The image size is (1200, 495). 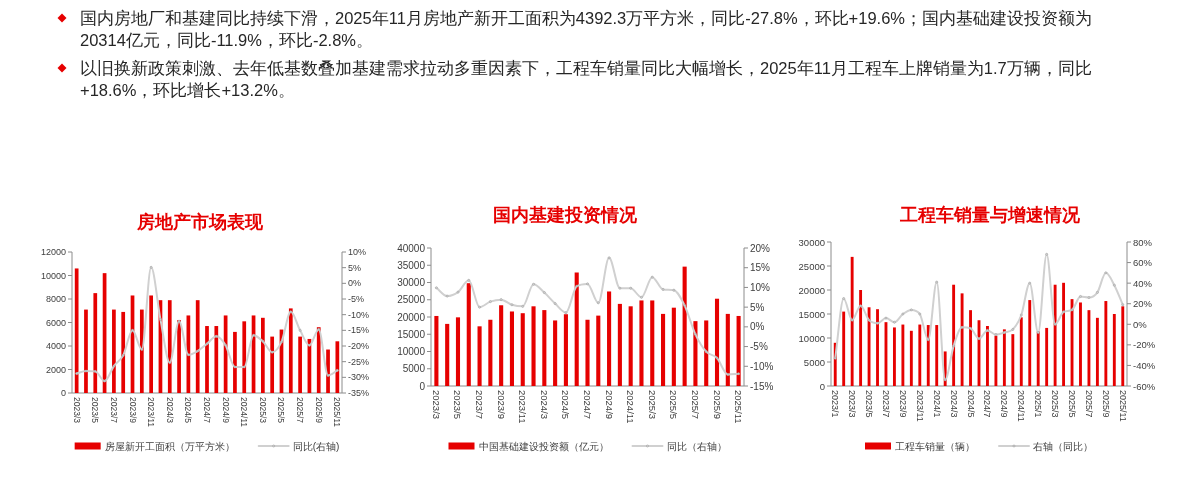 What do you see at coordinates (55, 322) in the screenshot?
I see `y-tick-label: 6000` at bounding box center [55, 322].